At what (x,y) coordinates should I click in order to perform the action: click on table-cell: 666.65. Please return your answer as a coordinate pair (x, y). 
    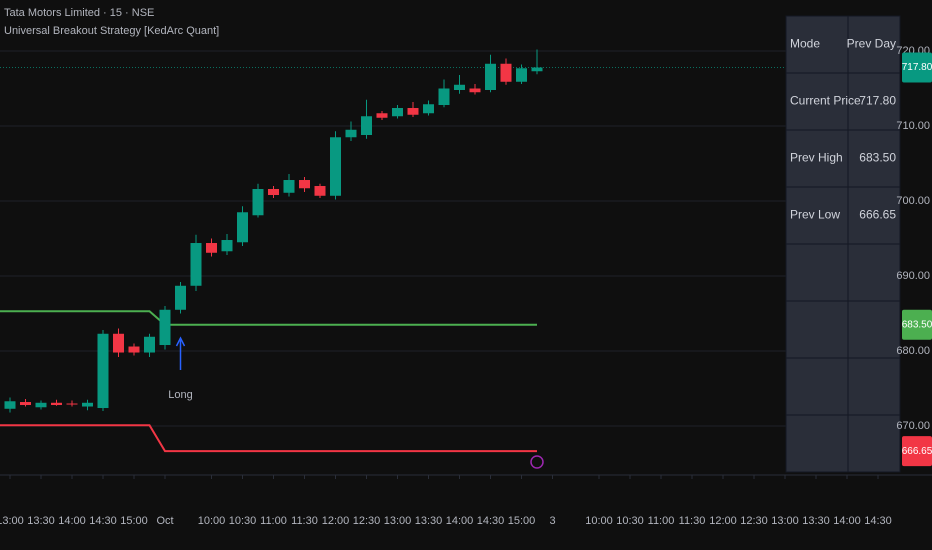
    Looking at the image, I should click on (877, 215).